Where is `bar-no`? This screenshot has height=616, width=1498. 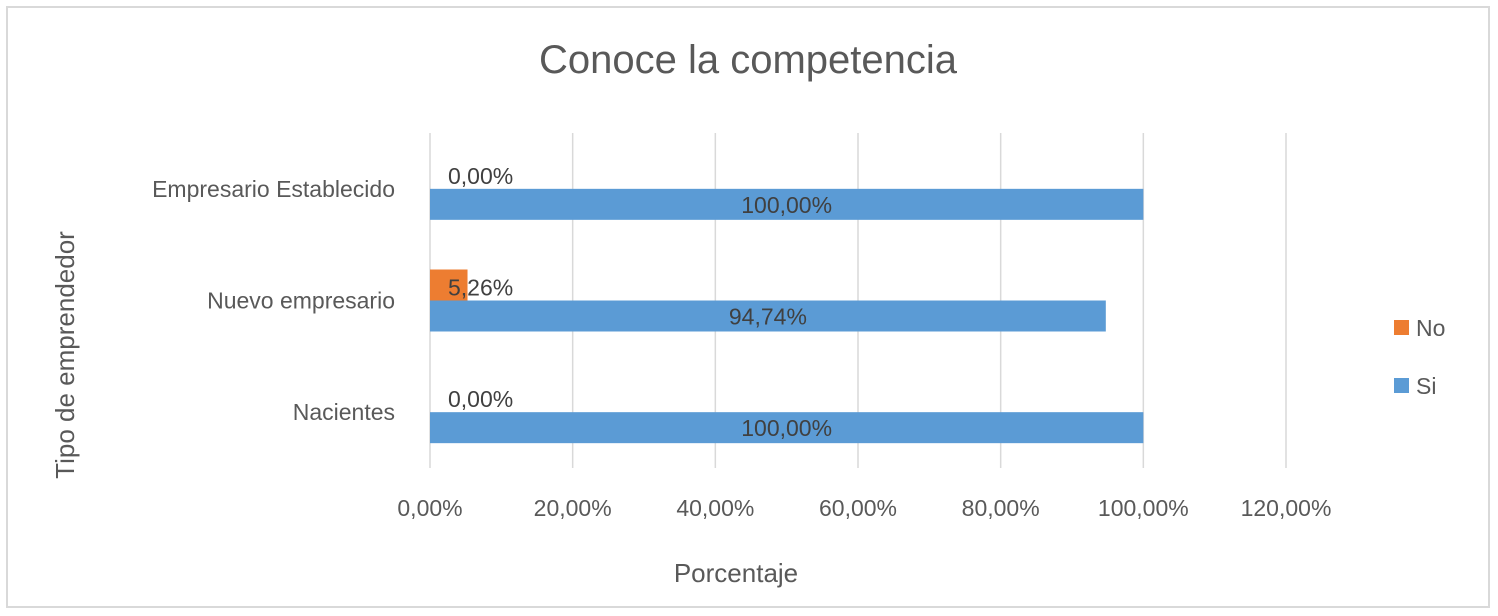
bar-no is located at coordinates (449, 285).